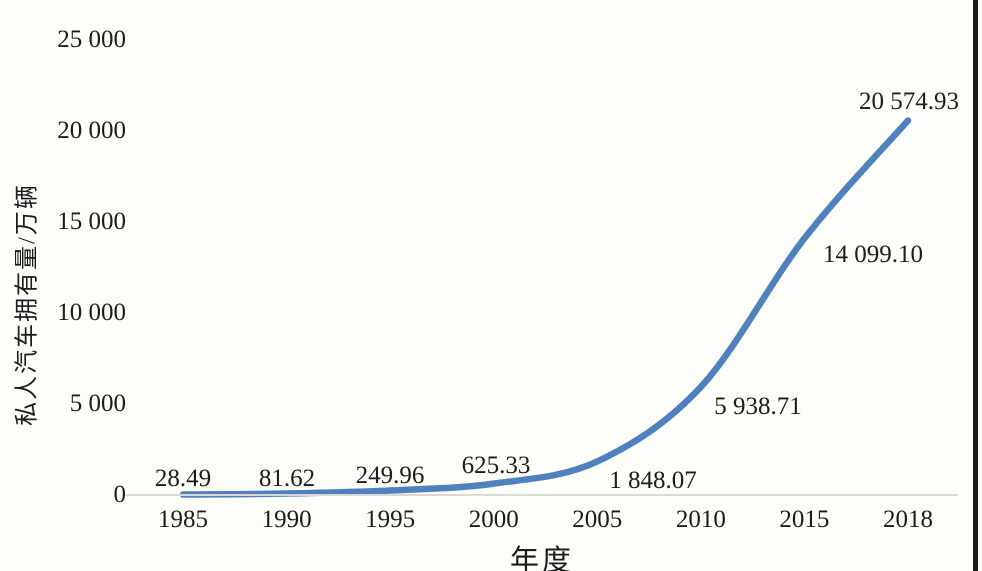 This screenshot has height=571, width=982. Describe the element at coordinates (493, 519) in the screenshot. I see `x-tick-label: 2000` at that location.